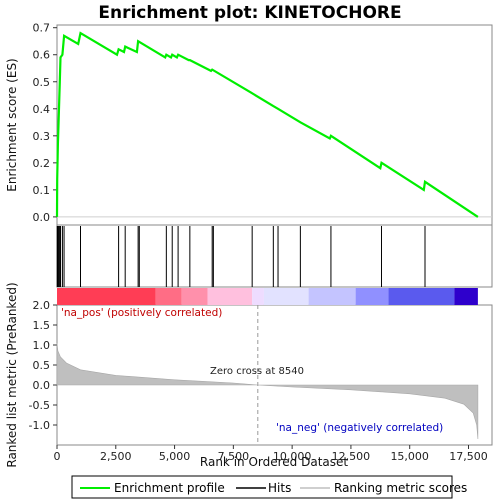  What do you see at coordinates (249, 13) in the screenshot?
I see `chart-title: Enrichment plot: KINETOCHORE` at bounding box center [249, 13].